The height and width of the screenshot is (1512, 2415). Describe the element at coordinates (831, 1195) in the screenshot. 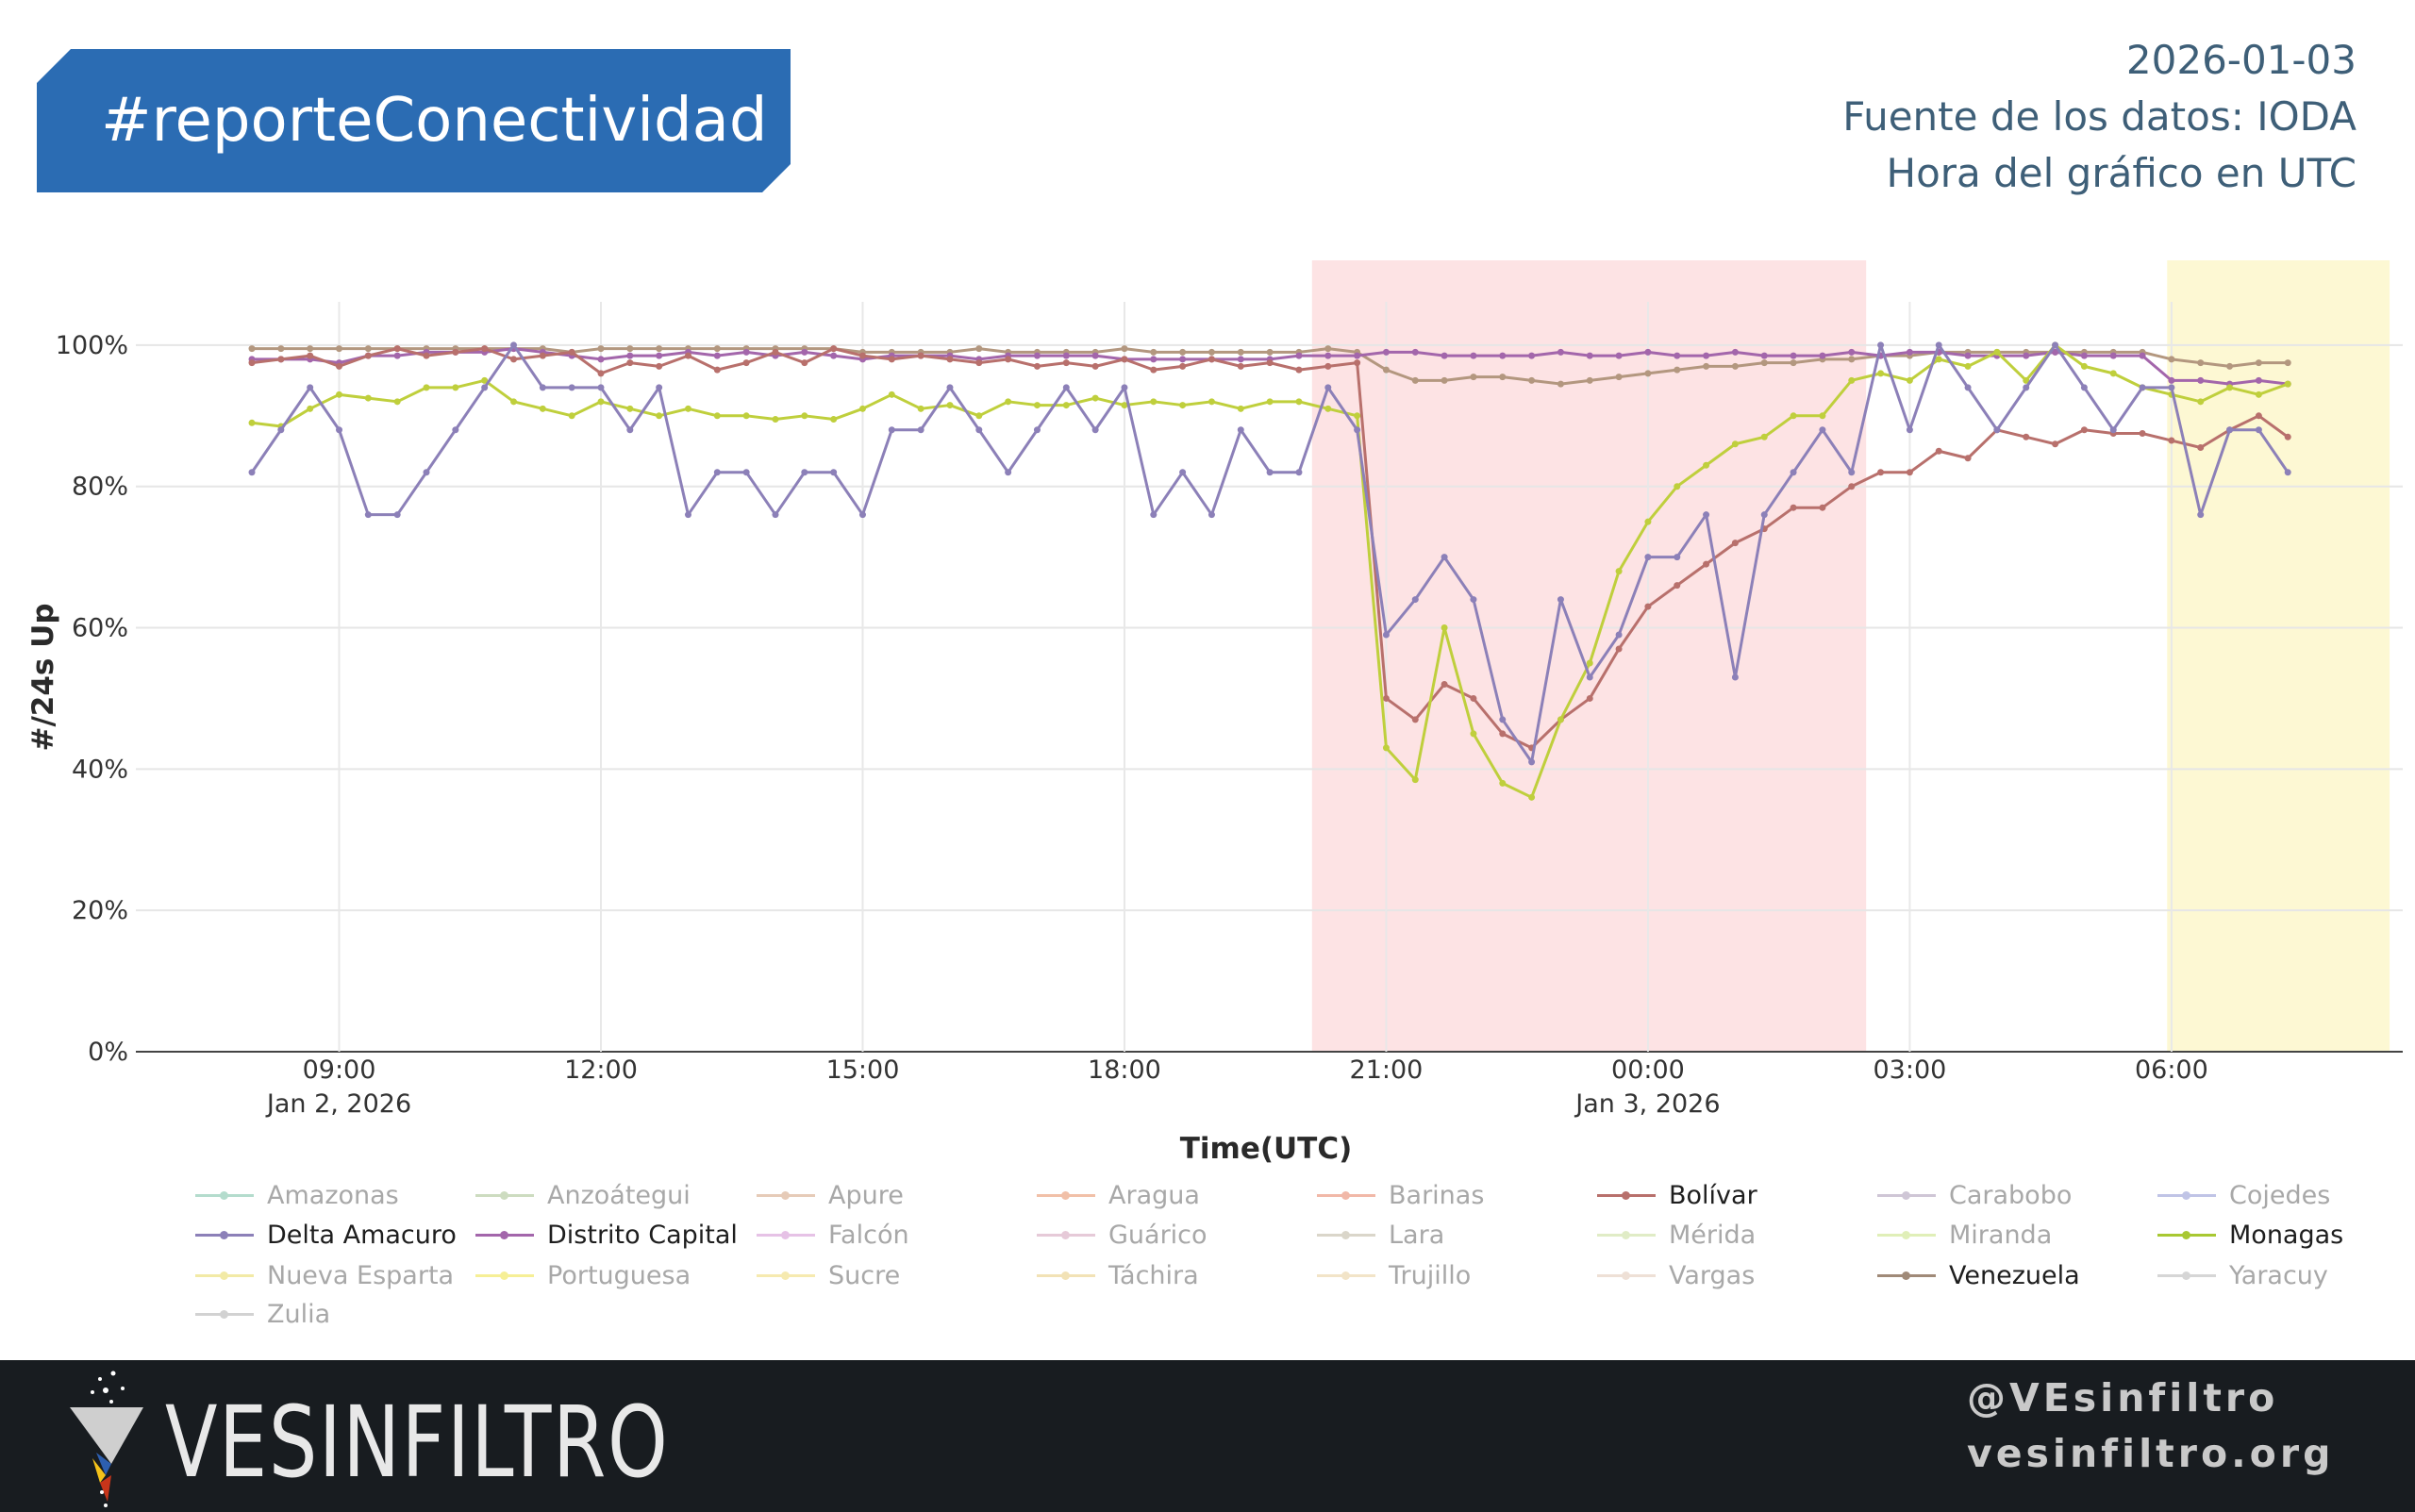

I see `legend-item-apure: Apure` at that location.